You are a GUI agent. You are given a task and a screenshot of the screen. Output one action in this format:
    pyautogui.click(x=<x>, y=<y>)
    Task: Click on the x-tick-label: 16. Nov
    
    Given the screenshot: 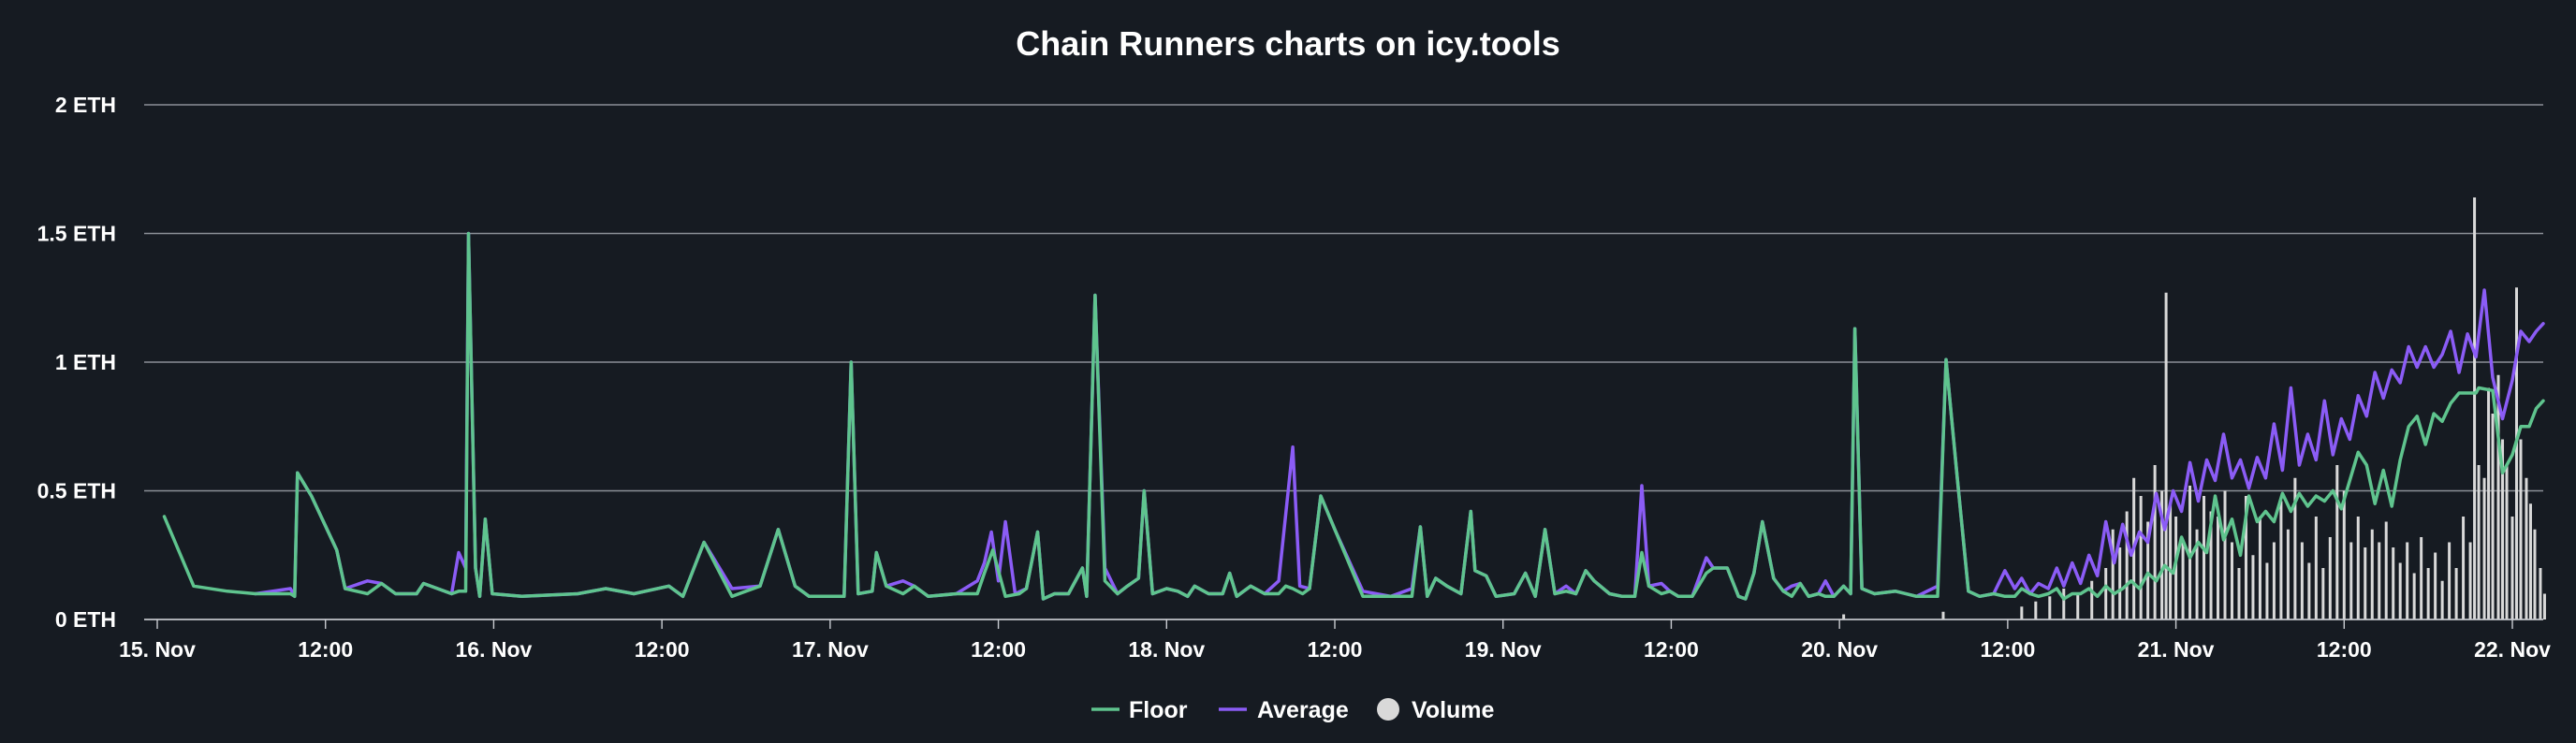 What is the action you would take?
    pyautogui.click(x=495, y=649)
    